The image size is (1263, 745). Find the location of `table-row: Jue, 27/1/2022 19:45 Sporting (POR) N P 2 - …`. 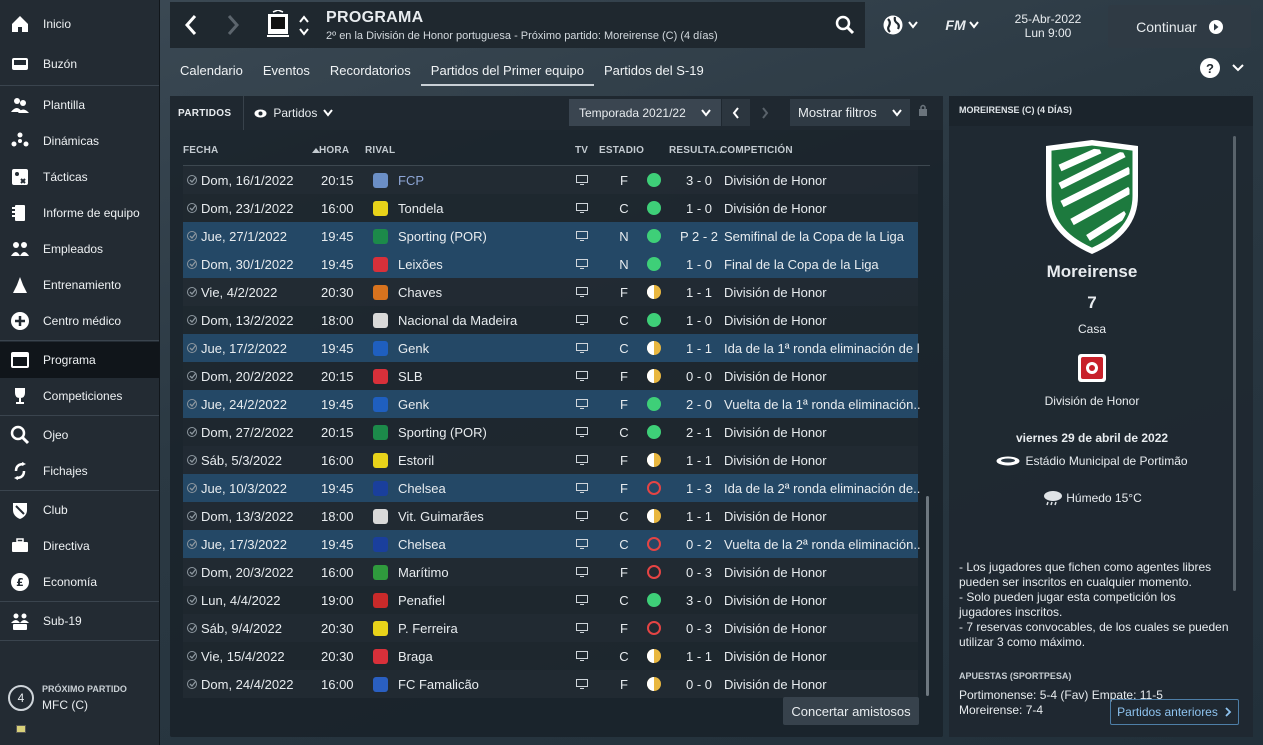

table-row: Jue, 27/1/2022 19:45 Sporting (POR) N P 2 - … is located at coordinates (550, 236).